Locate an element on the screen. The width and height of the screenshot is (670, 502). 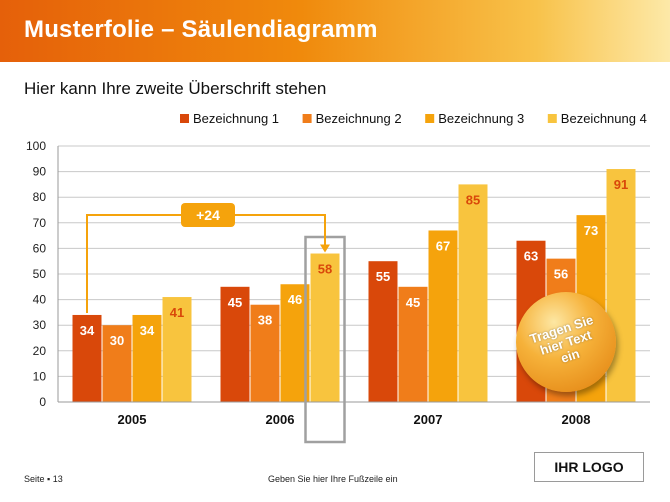
legend-label: Bezeichnung 1 is located at coordinates (236, 118).